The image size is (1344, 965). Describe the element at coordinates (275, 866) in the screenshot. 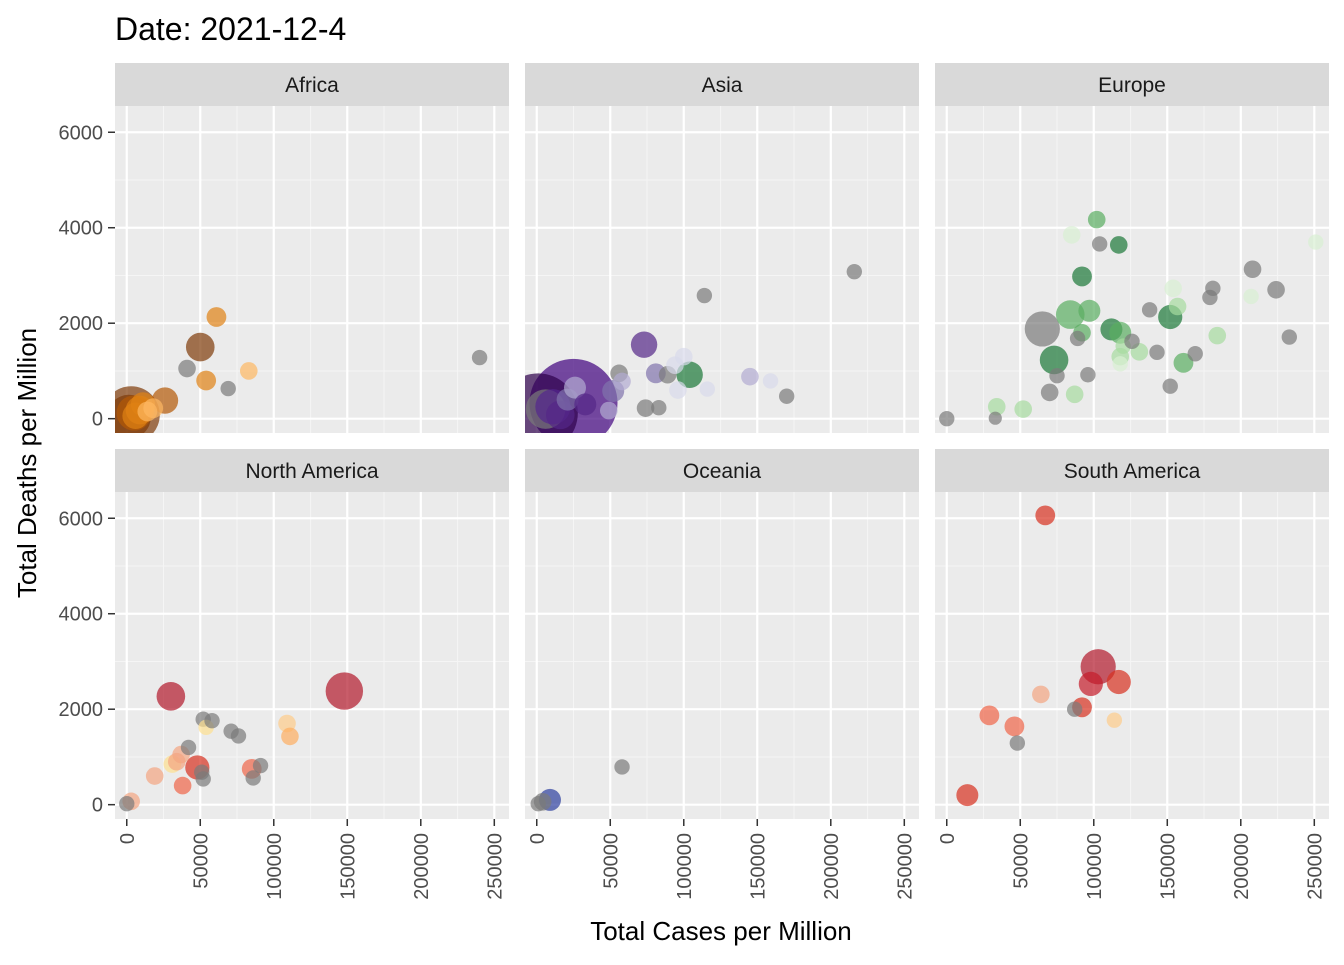

I see `x-tick-label: 100000` at that location.